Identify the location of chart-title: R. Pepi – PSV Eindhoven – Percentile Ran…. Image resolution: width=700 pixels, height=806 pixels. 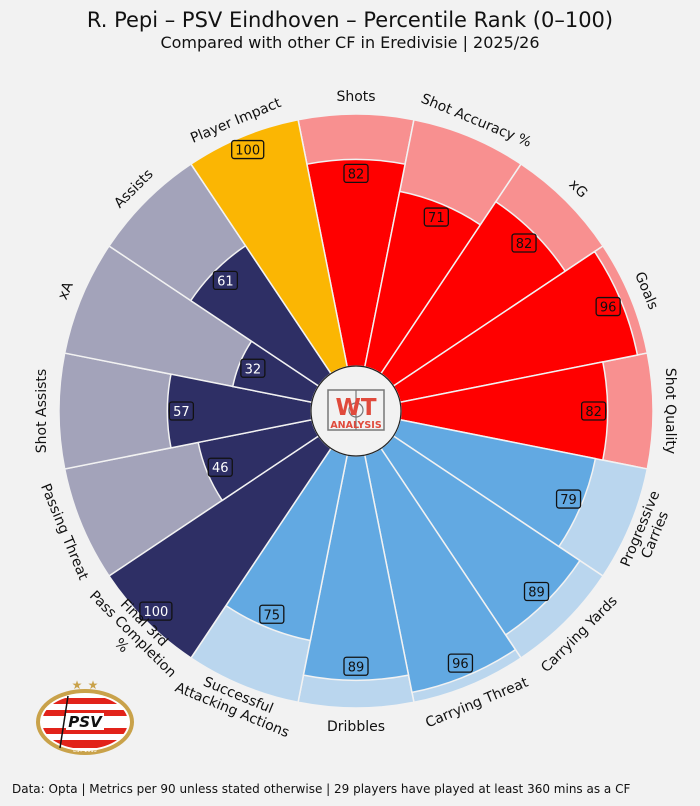
(350, 20).